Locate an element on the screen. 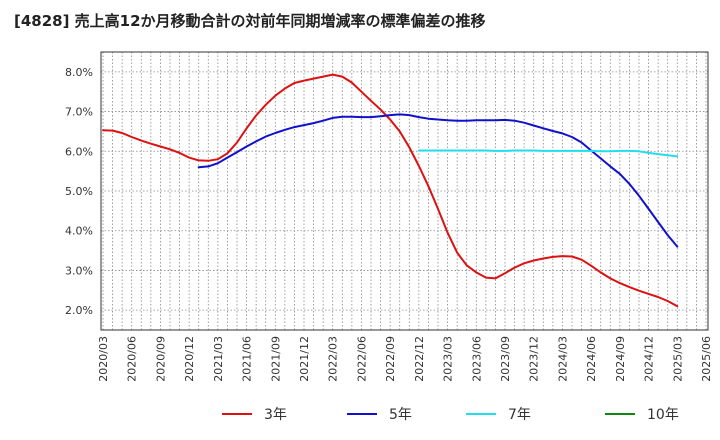  x-tick-label: 2023/12 is located at coordinates (534, 359).